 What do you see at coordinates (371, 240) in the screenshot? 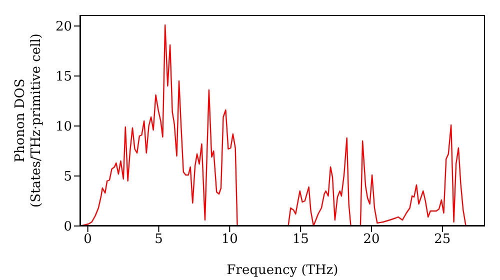
I see `x-tick-label: 20` at bounding box center [371, 240].